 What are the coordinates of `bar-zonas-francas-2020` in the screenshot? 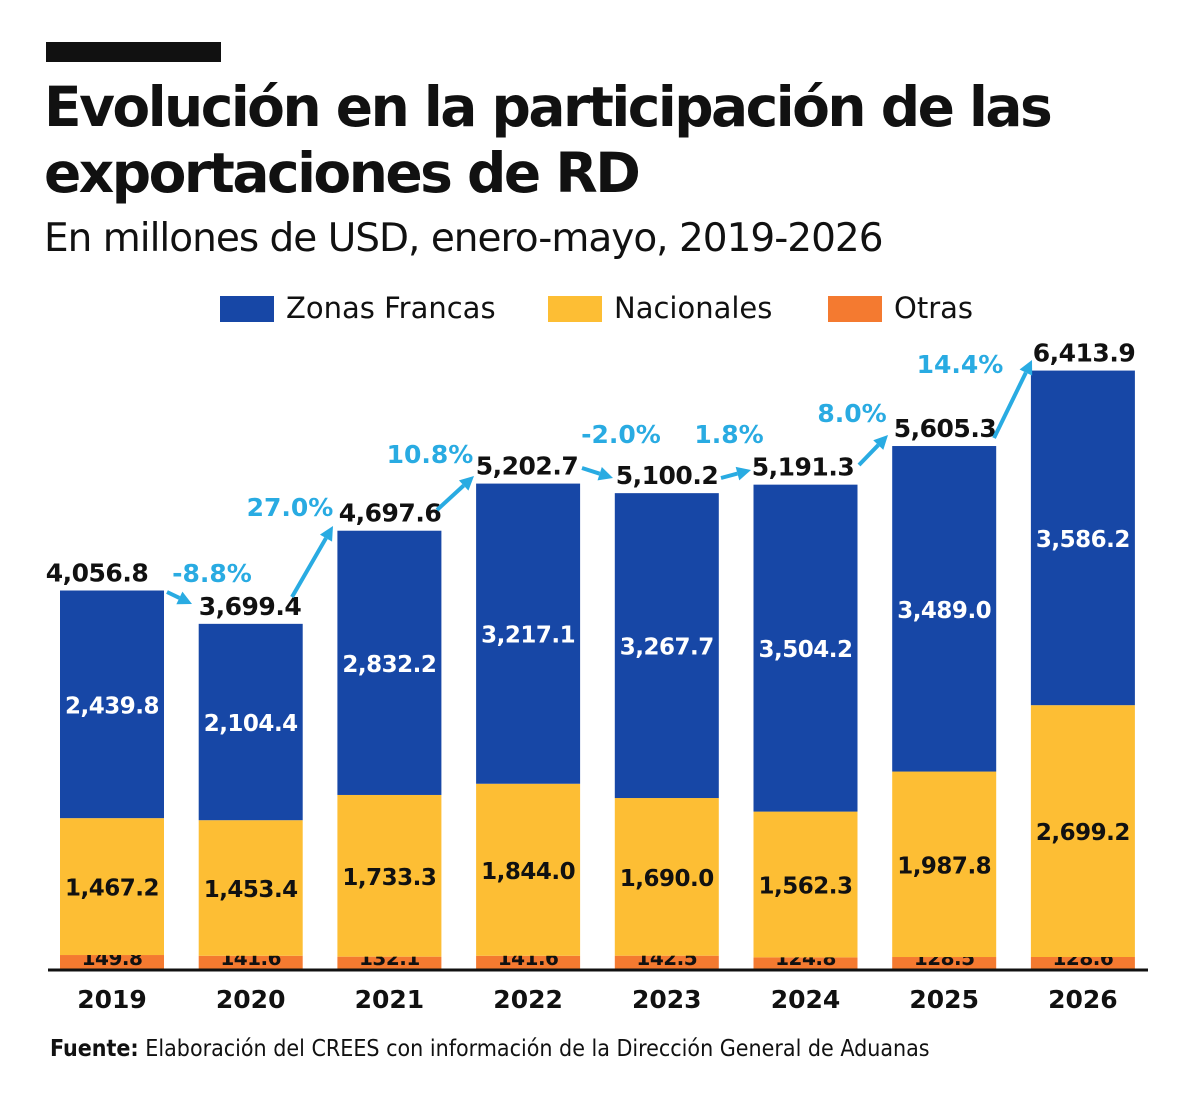 It's located at (250, 722).